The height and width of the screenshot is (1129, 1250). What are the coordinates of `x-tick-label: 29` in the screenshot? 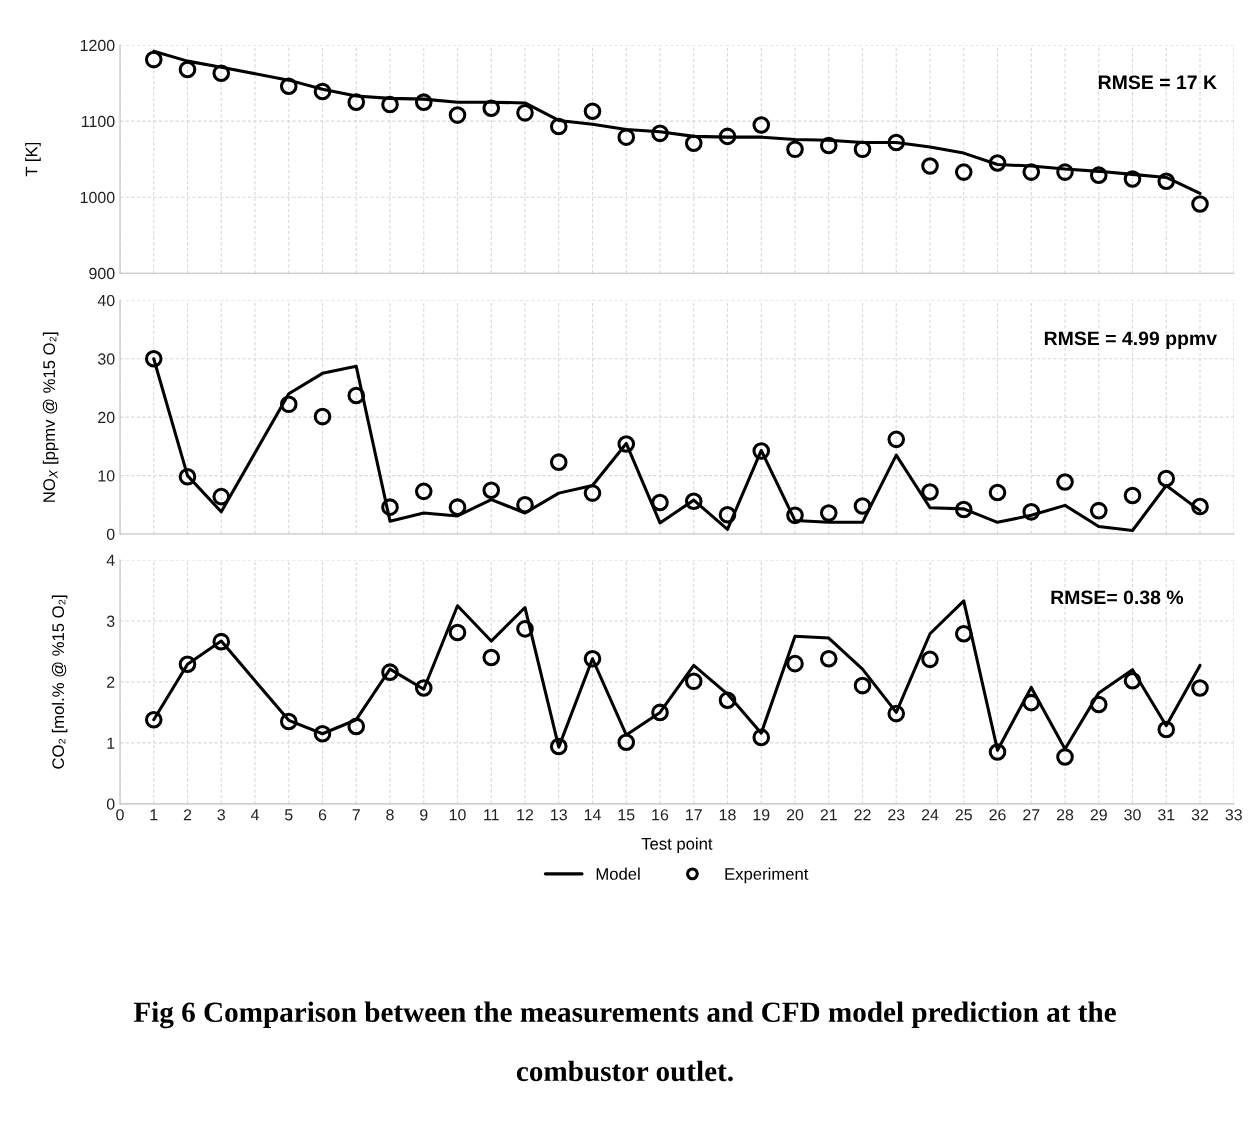 It's located at (1098, 815).